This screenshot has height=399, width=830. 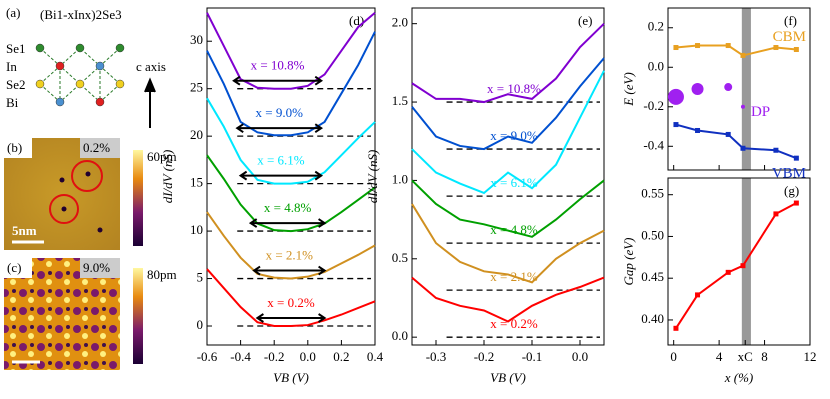 I want to click on y-tick-label: 0.55, so click(x=652, y=193).